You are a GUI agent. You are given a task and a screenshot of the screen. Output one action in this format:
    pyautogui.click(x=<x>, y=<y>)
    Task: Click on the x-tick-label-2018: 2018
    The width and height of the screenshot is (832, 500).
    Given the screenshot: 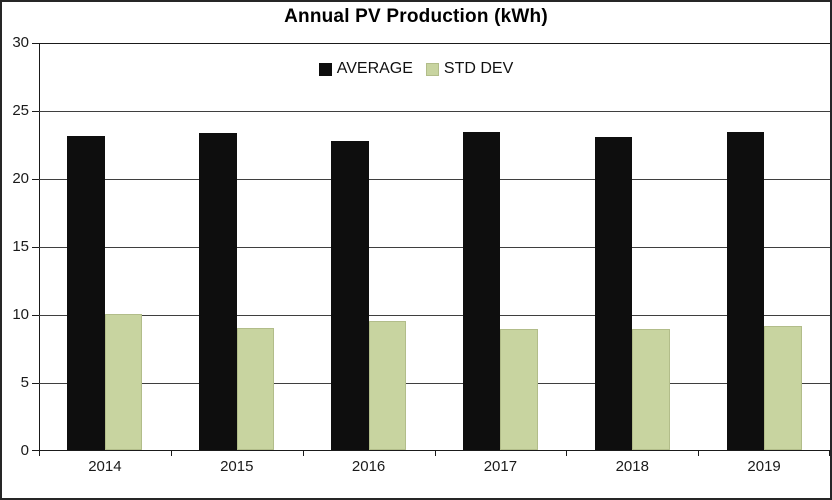 What is the action you would take?
    pyautogui.click(x=632, y=466)
    